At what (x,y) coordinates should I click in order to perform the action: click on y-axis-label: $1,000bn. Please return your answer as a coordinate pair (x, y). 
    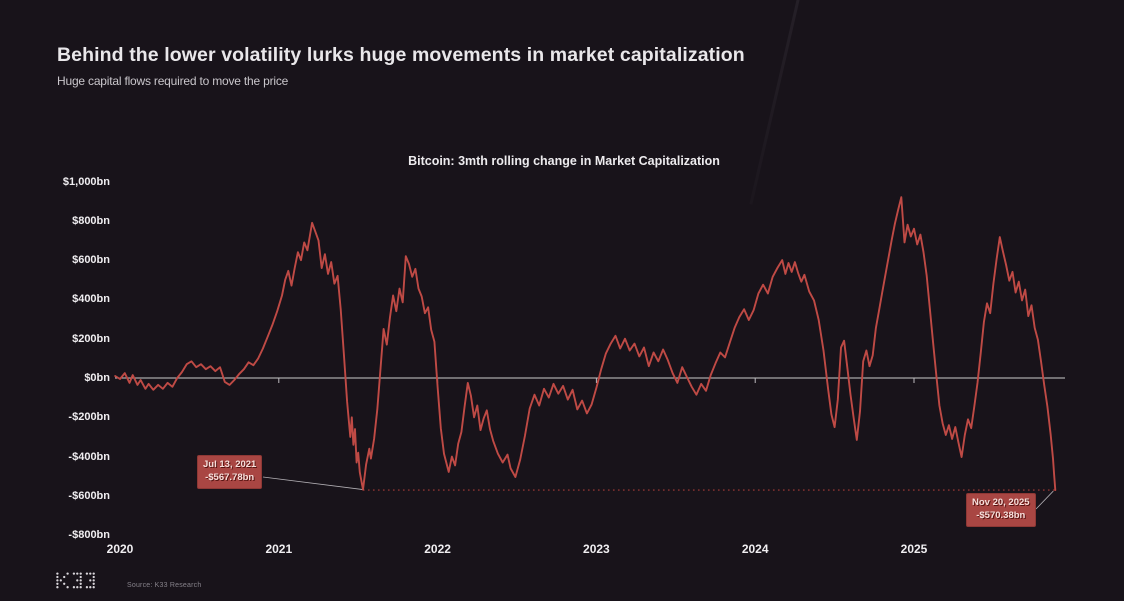
    Looking at the image, I should click on (86, 181).